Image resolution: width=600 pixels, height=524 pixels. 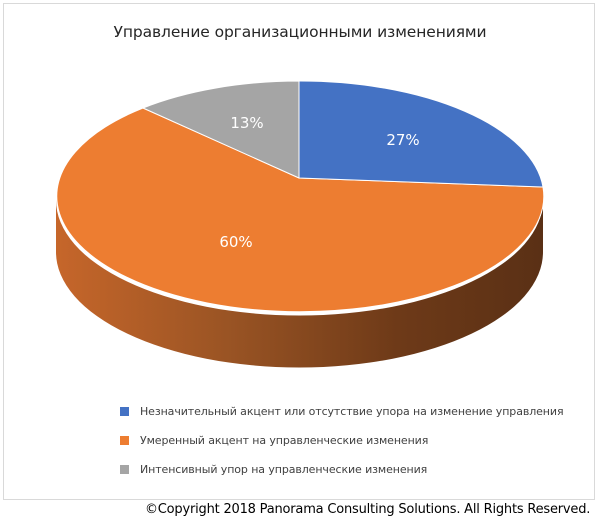 What do you see at coordinates (124, 469) in the screenshot?
I see `legend-swatch-gray` at bounding box center [124, 469].